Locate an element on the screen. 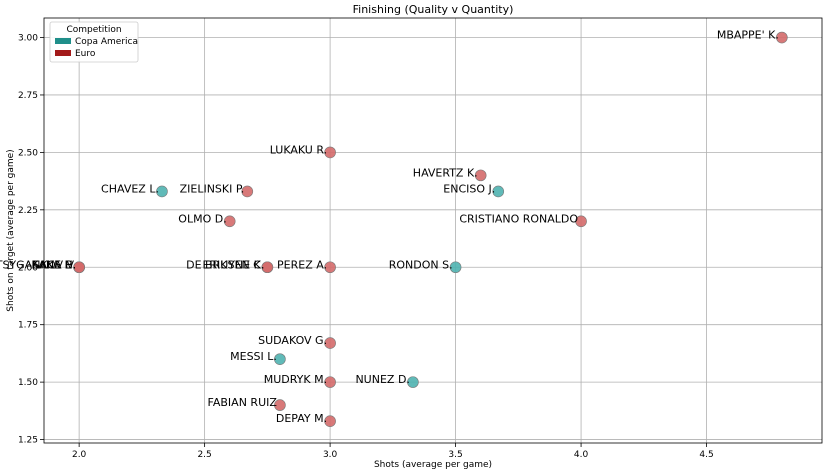  y-axis-ticks: 1.25 1.50 1.75 2.00 2.25 2.50 2.75 3.00 is located at coordinates (31, 240).